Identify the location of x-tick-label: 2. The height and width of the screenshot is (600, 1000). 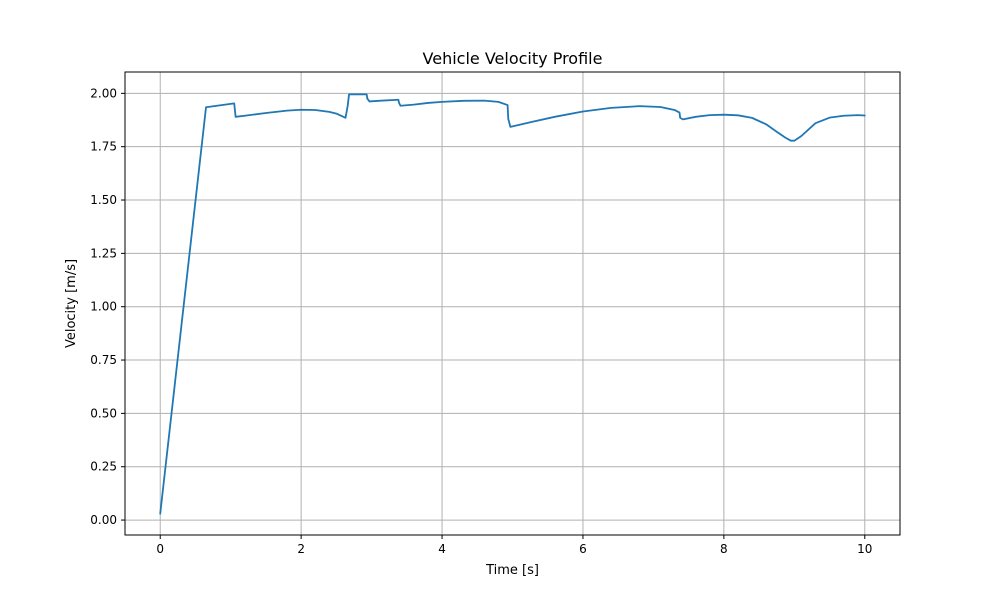
(301, 549).